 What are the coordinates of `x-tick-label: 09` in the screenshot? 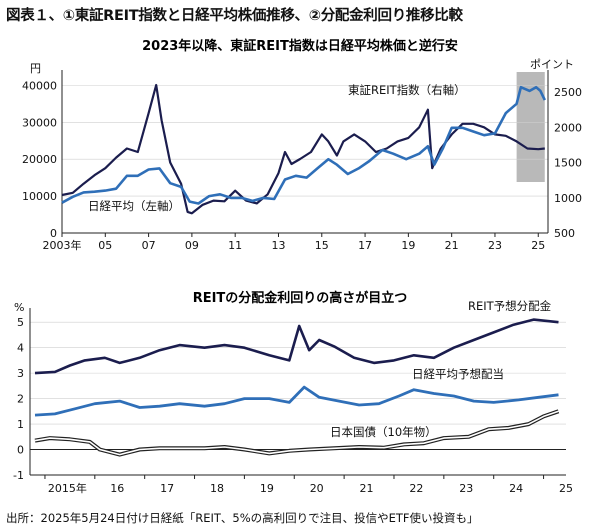 It's located at (192, 245).